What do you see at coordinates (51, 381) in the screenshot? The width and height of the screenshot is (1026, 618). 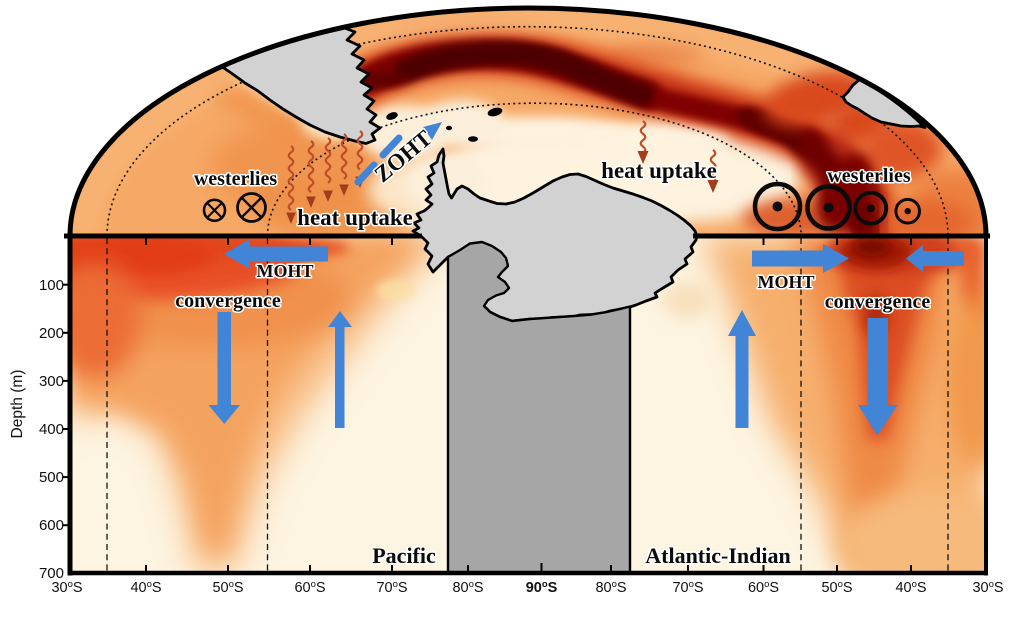 I see `svg-text: 300` at bounding box center [51, 381].